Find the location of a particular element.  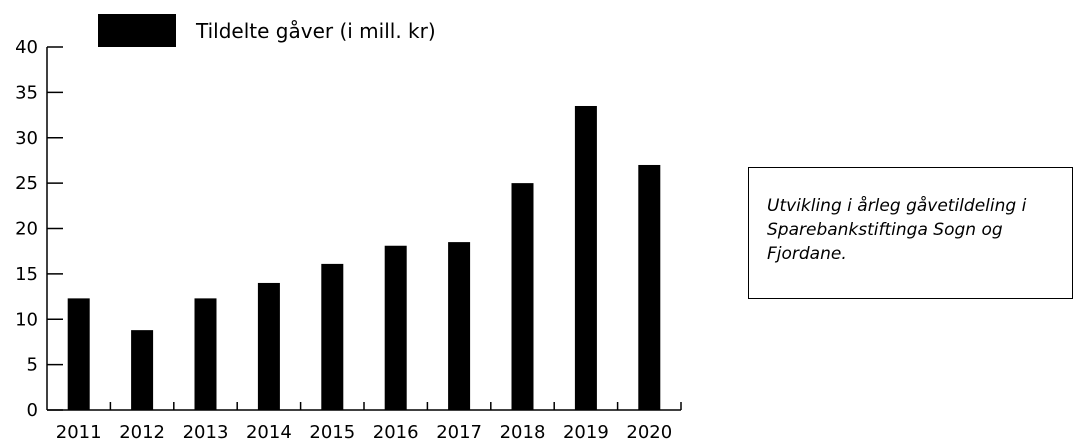

bar-2011 is located at coordinates (78, 354).